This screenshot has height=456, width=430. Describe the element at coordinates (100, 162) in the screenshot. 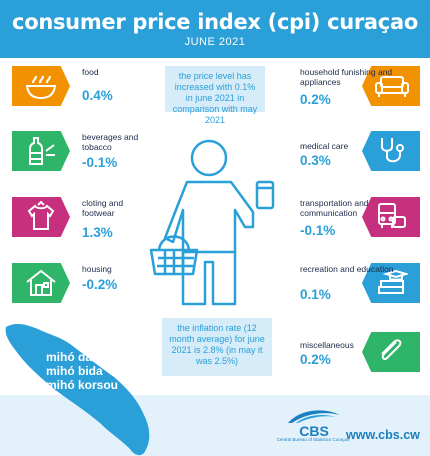

I see `beverages-value: -0.1%` at that location.